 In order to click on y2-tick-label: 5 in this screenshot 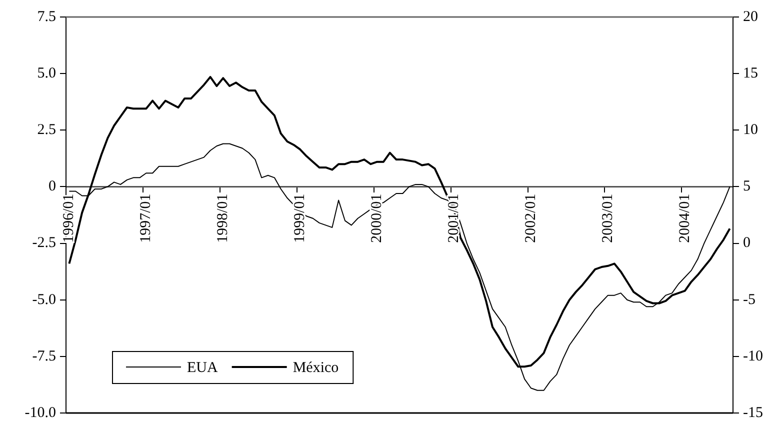, I will do `click(746, 186)`.